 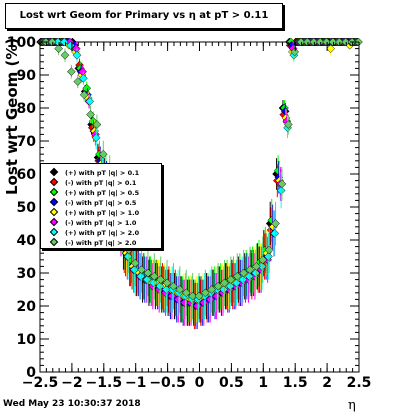 I want to click on y-tick-label: 90, so click(x=27, y=76).